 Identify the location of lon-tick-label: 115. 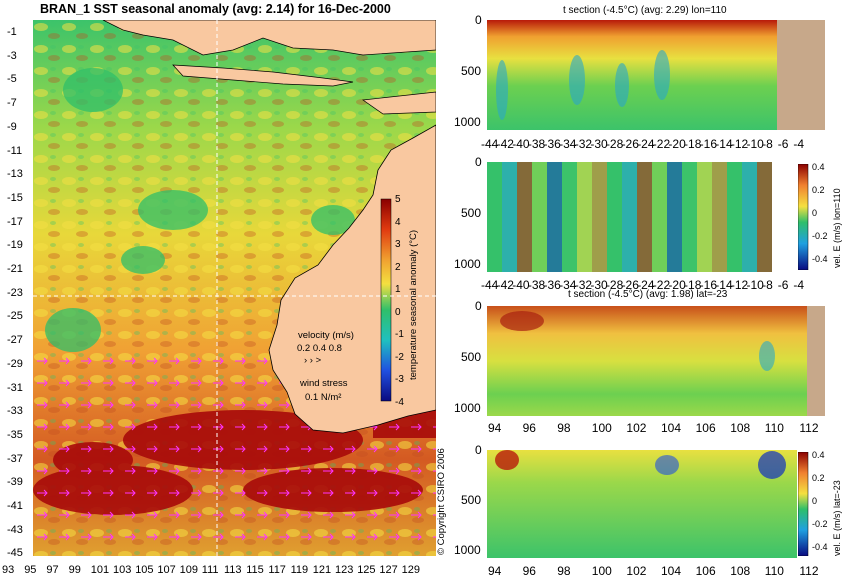
(255, 570).